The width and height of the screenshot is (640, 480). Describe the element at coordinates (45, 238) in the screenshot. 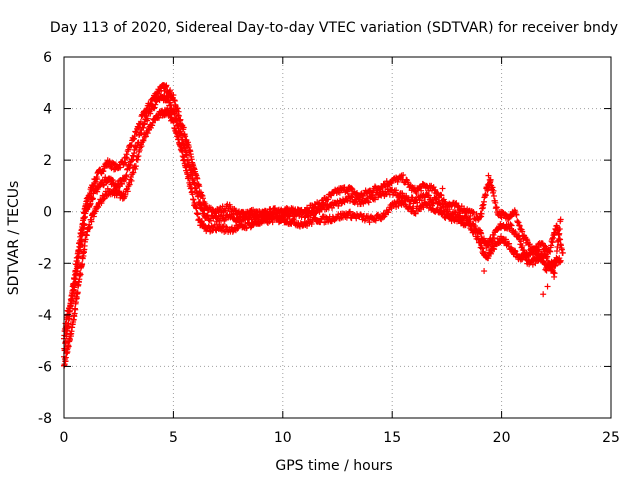

I see `y-tick-labels: -8 -6 -4 -2 0 2 4 6` at that location.